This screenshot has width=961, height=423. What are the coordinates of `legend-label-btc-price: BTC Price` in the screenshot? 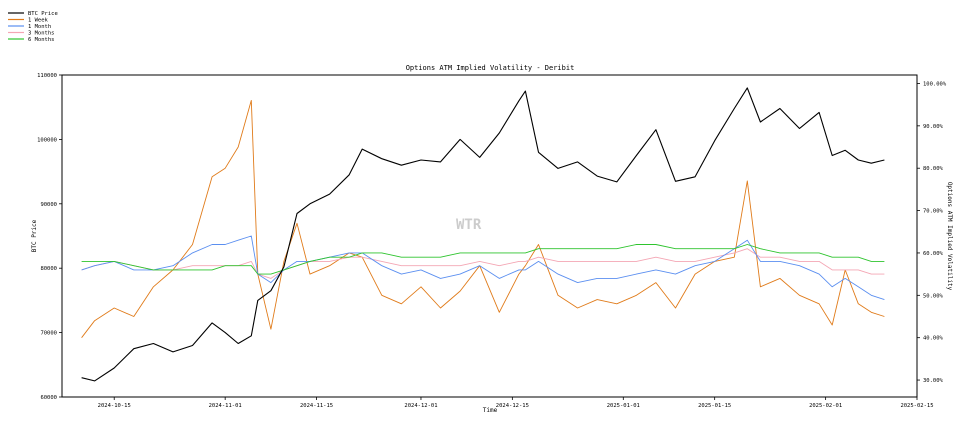 It's located at (43, 14).